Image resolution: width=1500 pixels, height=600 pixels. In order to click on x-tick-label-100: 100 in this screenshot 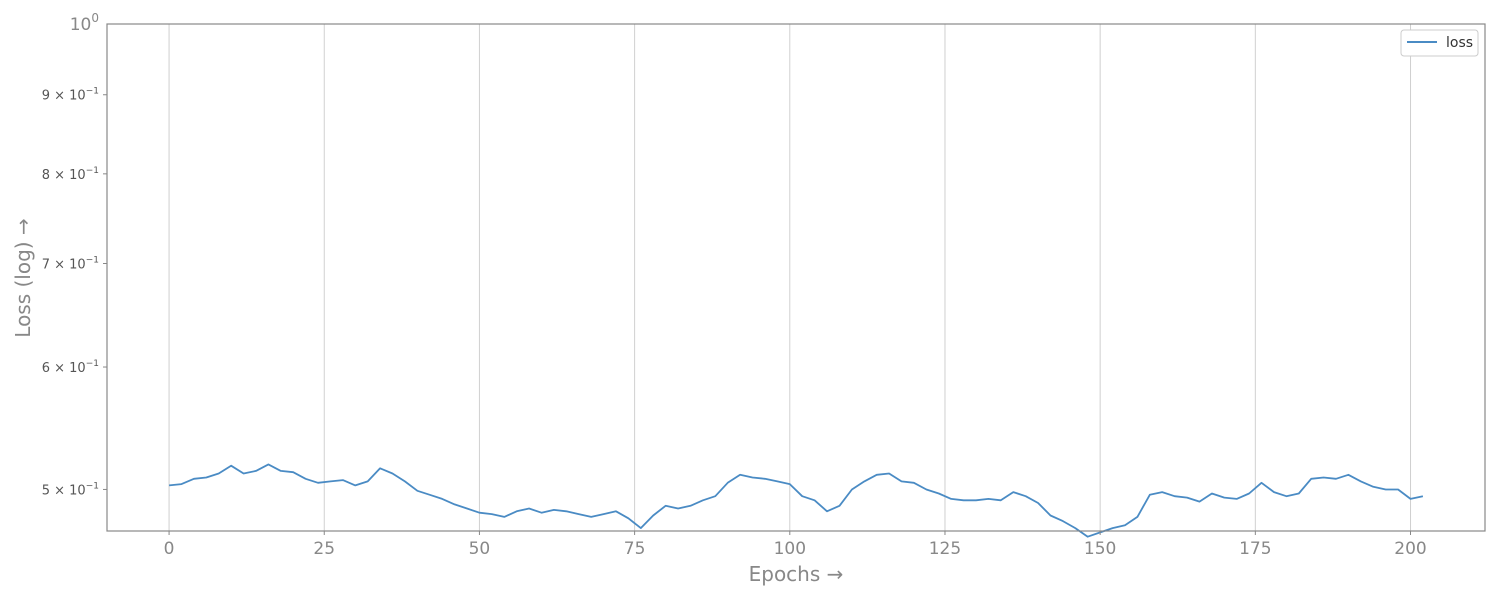, I will do `click(790, 549)`.